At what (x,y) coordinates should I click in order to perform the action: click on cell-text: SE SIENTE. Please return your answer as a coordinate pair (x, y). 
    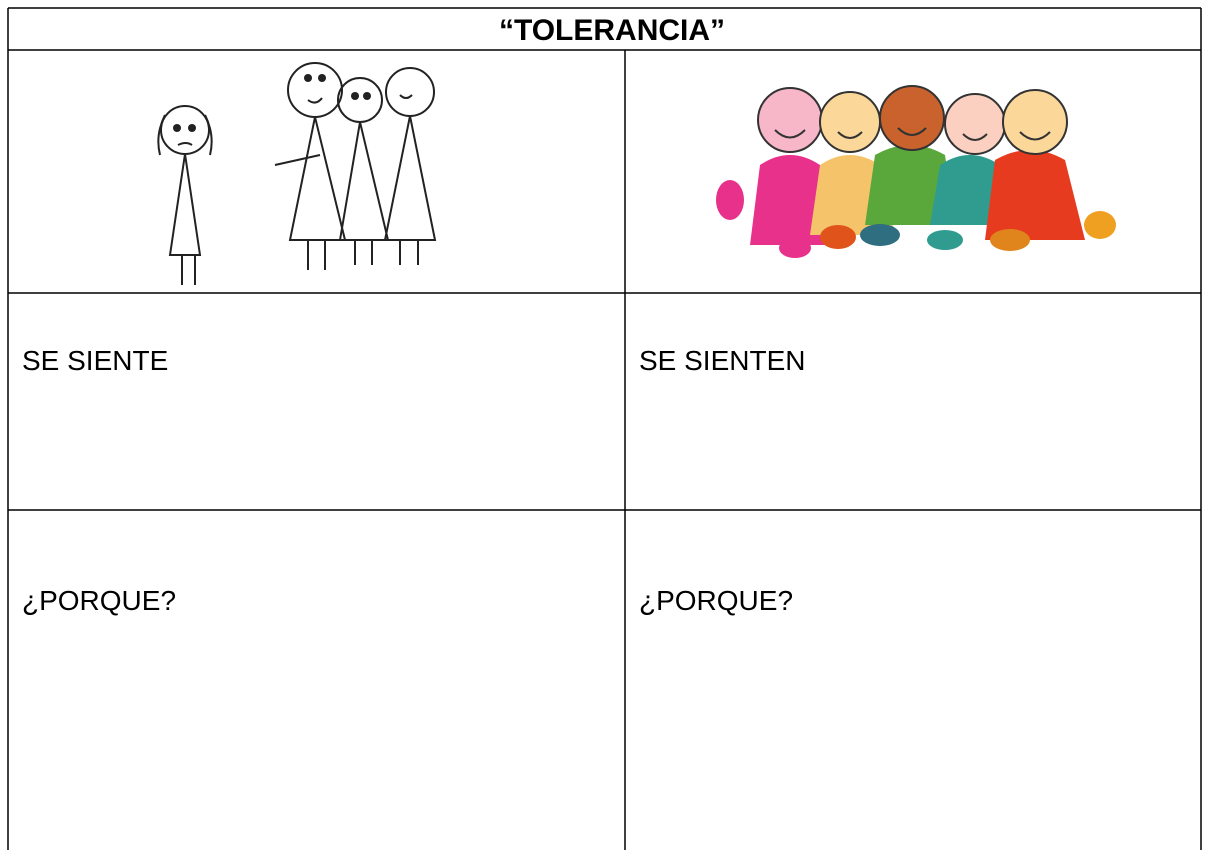
    Looking at the image, I should click on (95, 360).